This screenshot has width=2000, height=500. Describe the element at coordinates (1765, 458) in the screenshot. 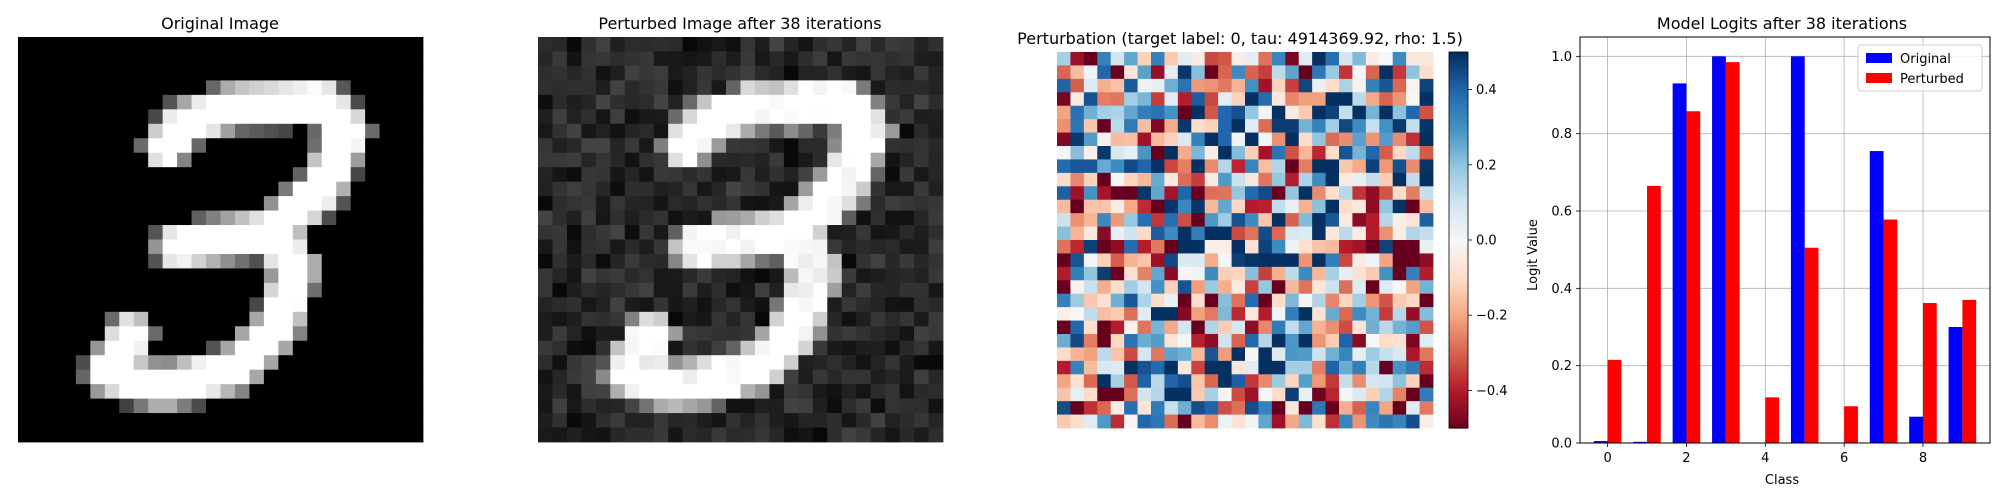

I see `x-tick-label: 4` at that location.